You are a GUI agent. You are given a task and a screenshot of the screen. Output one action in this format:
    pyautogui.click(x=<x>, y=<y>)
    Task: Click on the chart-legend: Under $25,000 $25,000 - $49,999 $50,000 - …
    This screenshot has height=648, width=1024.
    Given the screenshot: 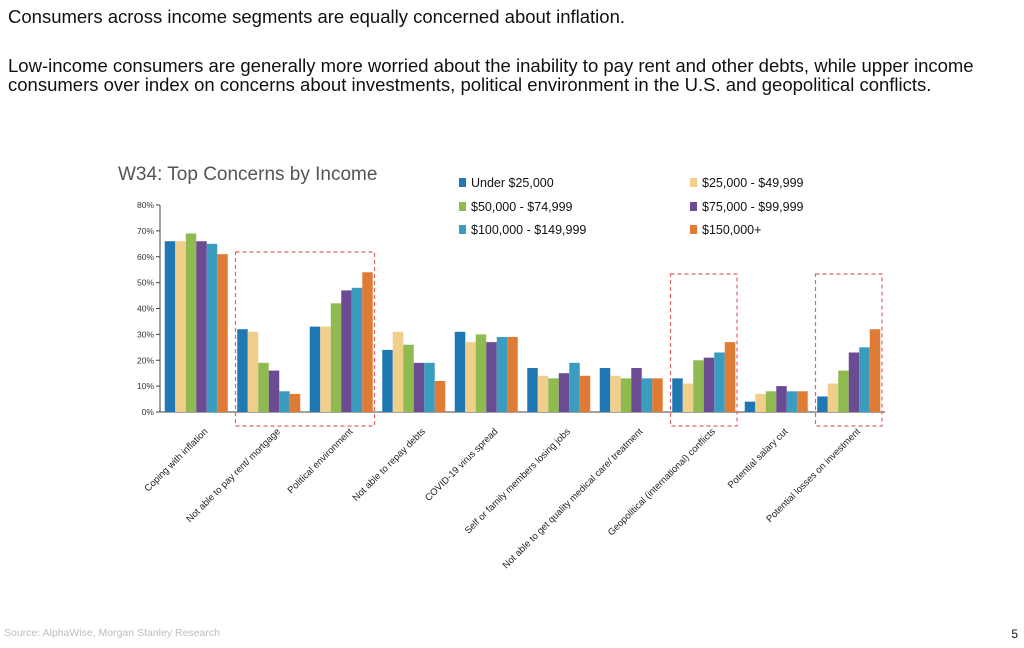 What is the action you would take?
    pyautogui.click(x=631, y=206)
    